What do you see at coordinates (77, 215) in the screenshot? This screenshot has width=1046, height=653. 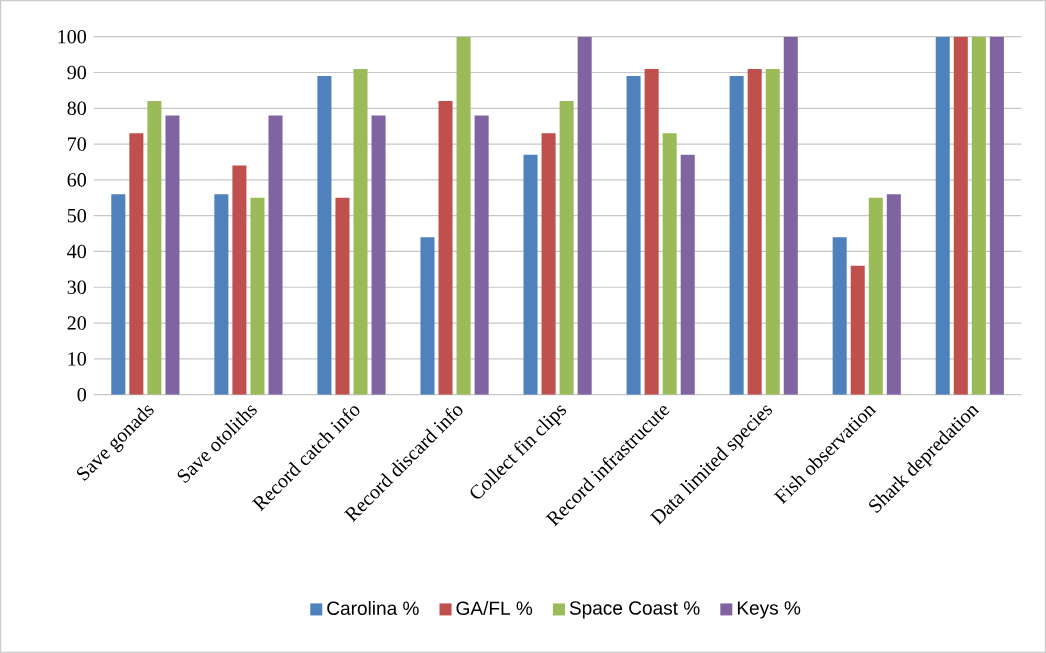 I see `y-tick-label: 50` at bounding box center [77, 215].